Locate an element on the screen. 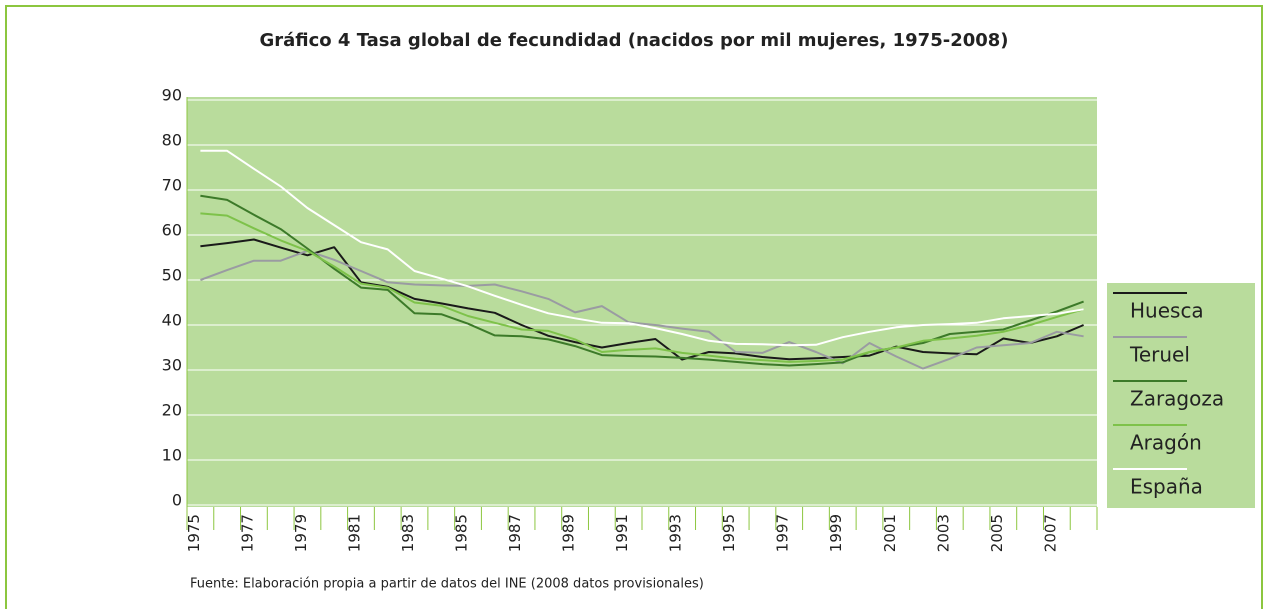 This screenshot has width=1269, height=609. x-tick-label: 1999 is located at coordinates (836, 533).